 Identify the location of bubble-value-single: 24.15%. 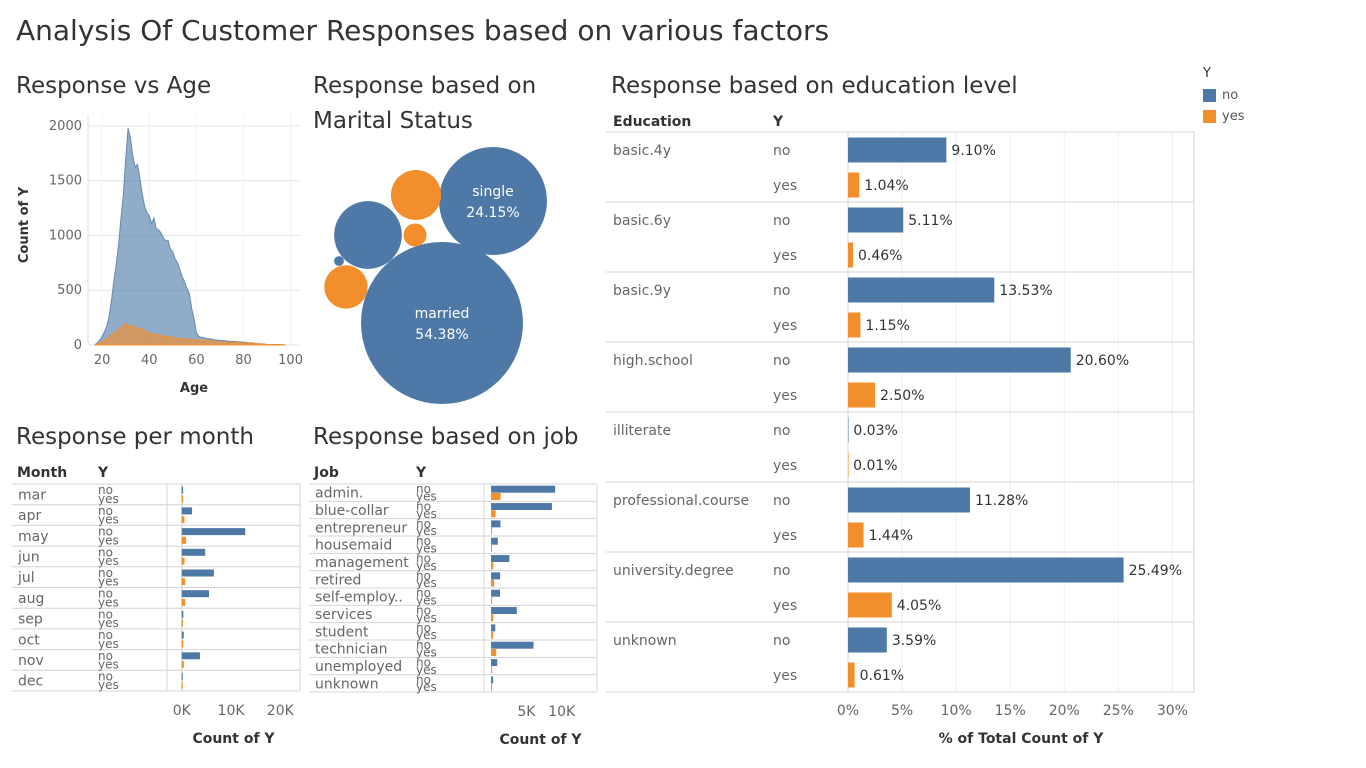
(492, 213).